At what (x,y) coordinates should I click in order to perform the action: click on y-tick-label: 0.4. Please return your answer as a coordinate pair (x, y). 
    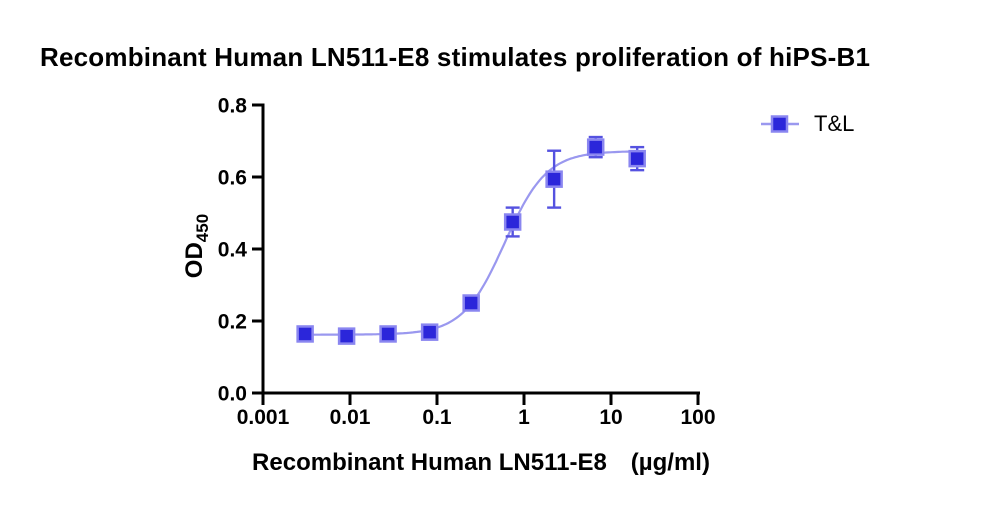
    Looking at the image, I should click on (233, 250).